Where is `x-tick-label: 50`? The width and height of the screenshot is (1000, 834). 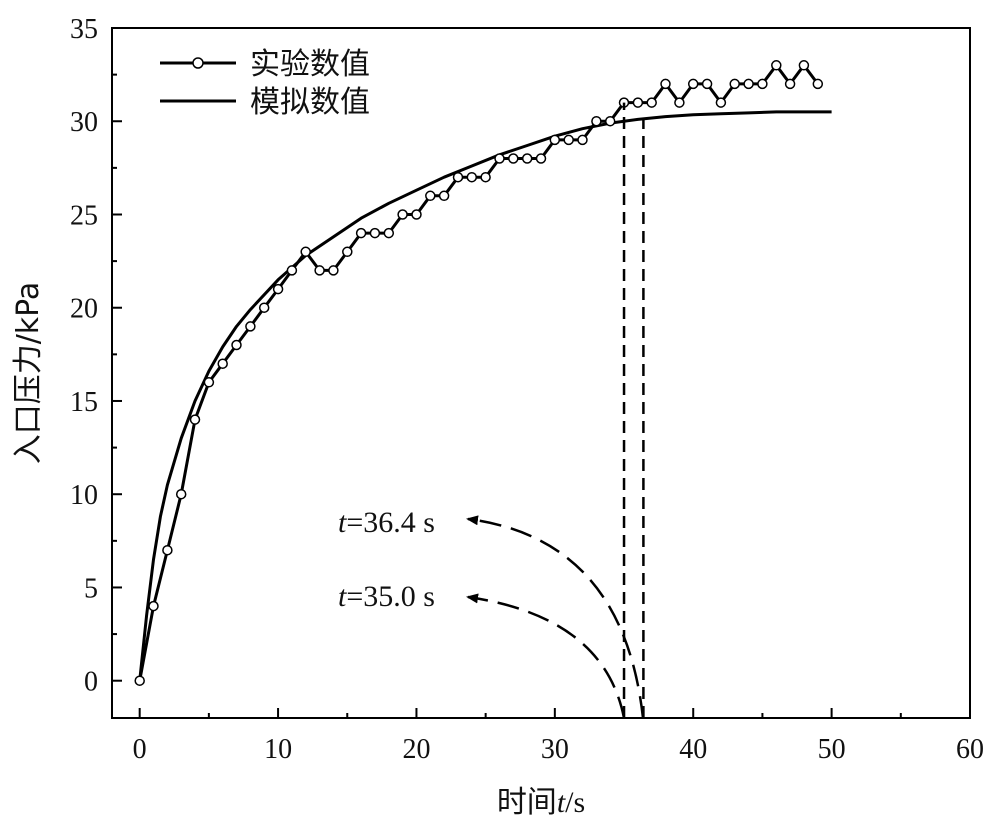 x-tick-label: 50 is located at coordinates (832, 749).